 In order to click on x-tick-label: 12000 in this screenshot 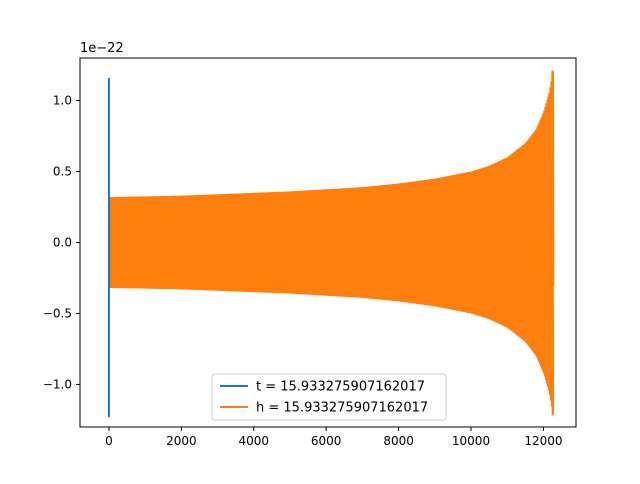, I will do `click(543, 441)`.